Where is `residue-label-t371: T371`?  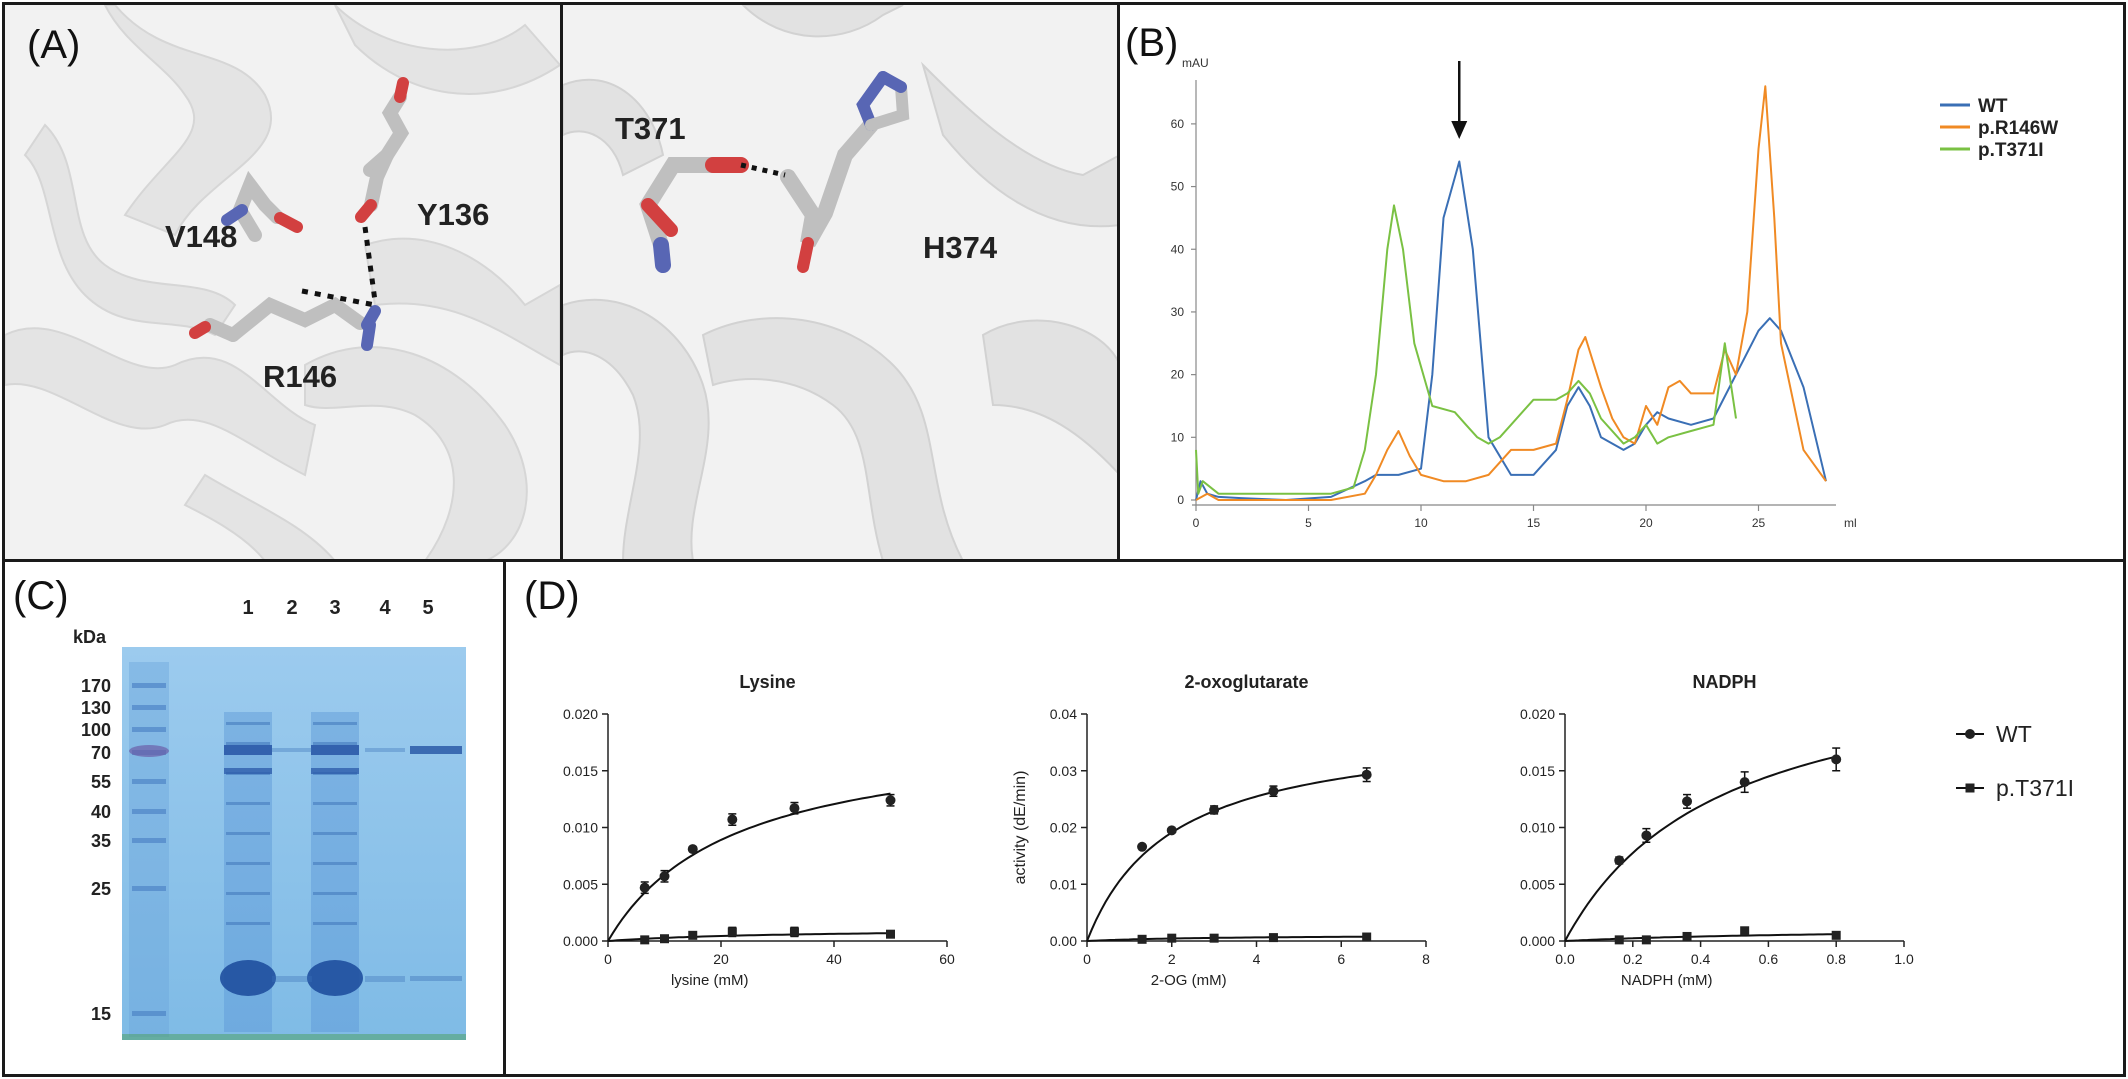
residue-label-t371: T371 is located at coordinates (650, 128).